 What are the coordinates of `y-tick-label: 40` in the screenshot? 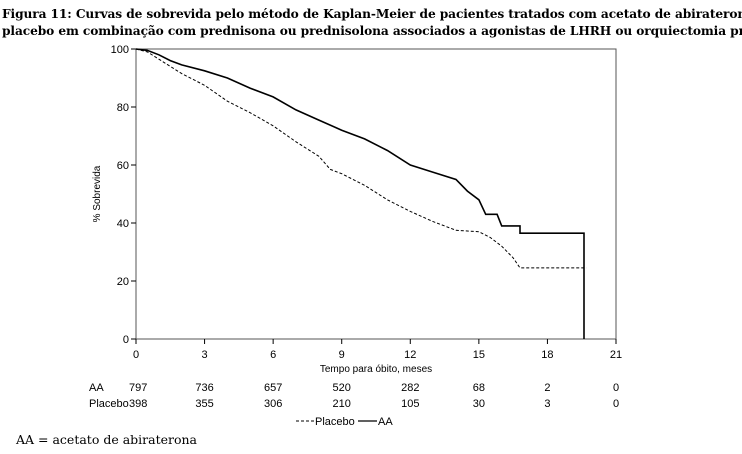 It's located at (123, 224).